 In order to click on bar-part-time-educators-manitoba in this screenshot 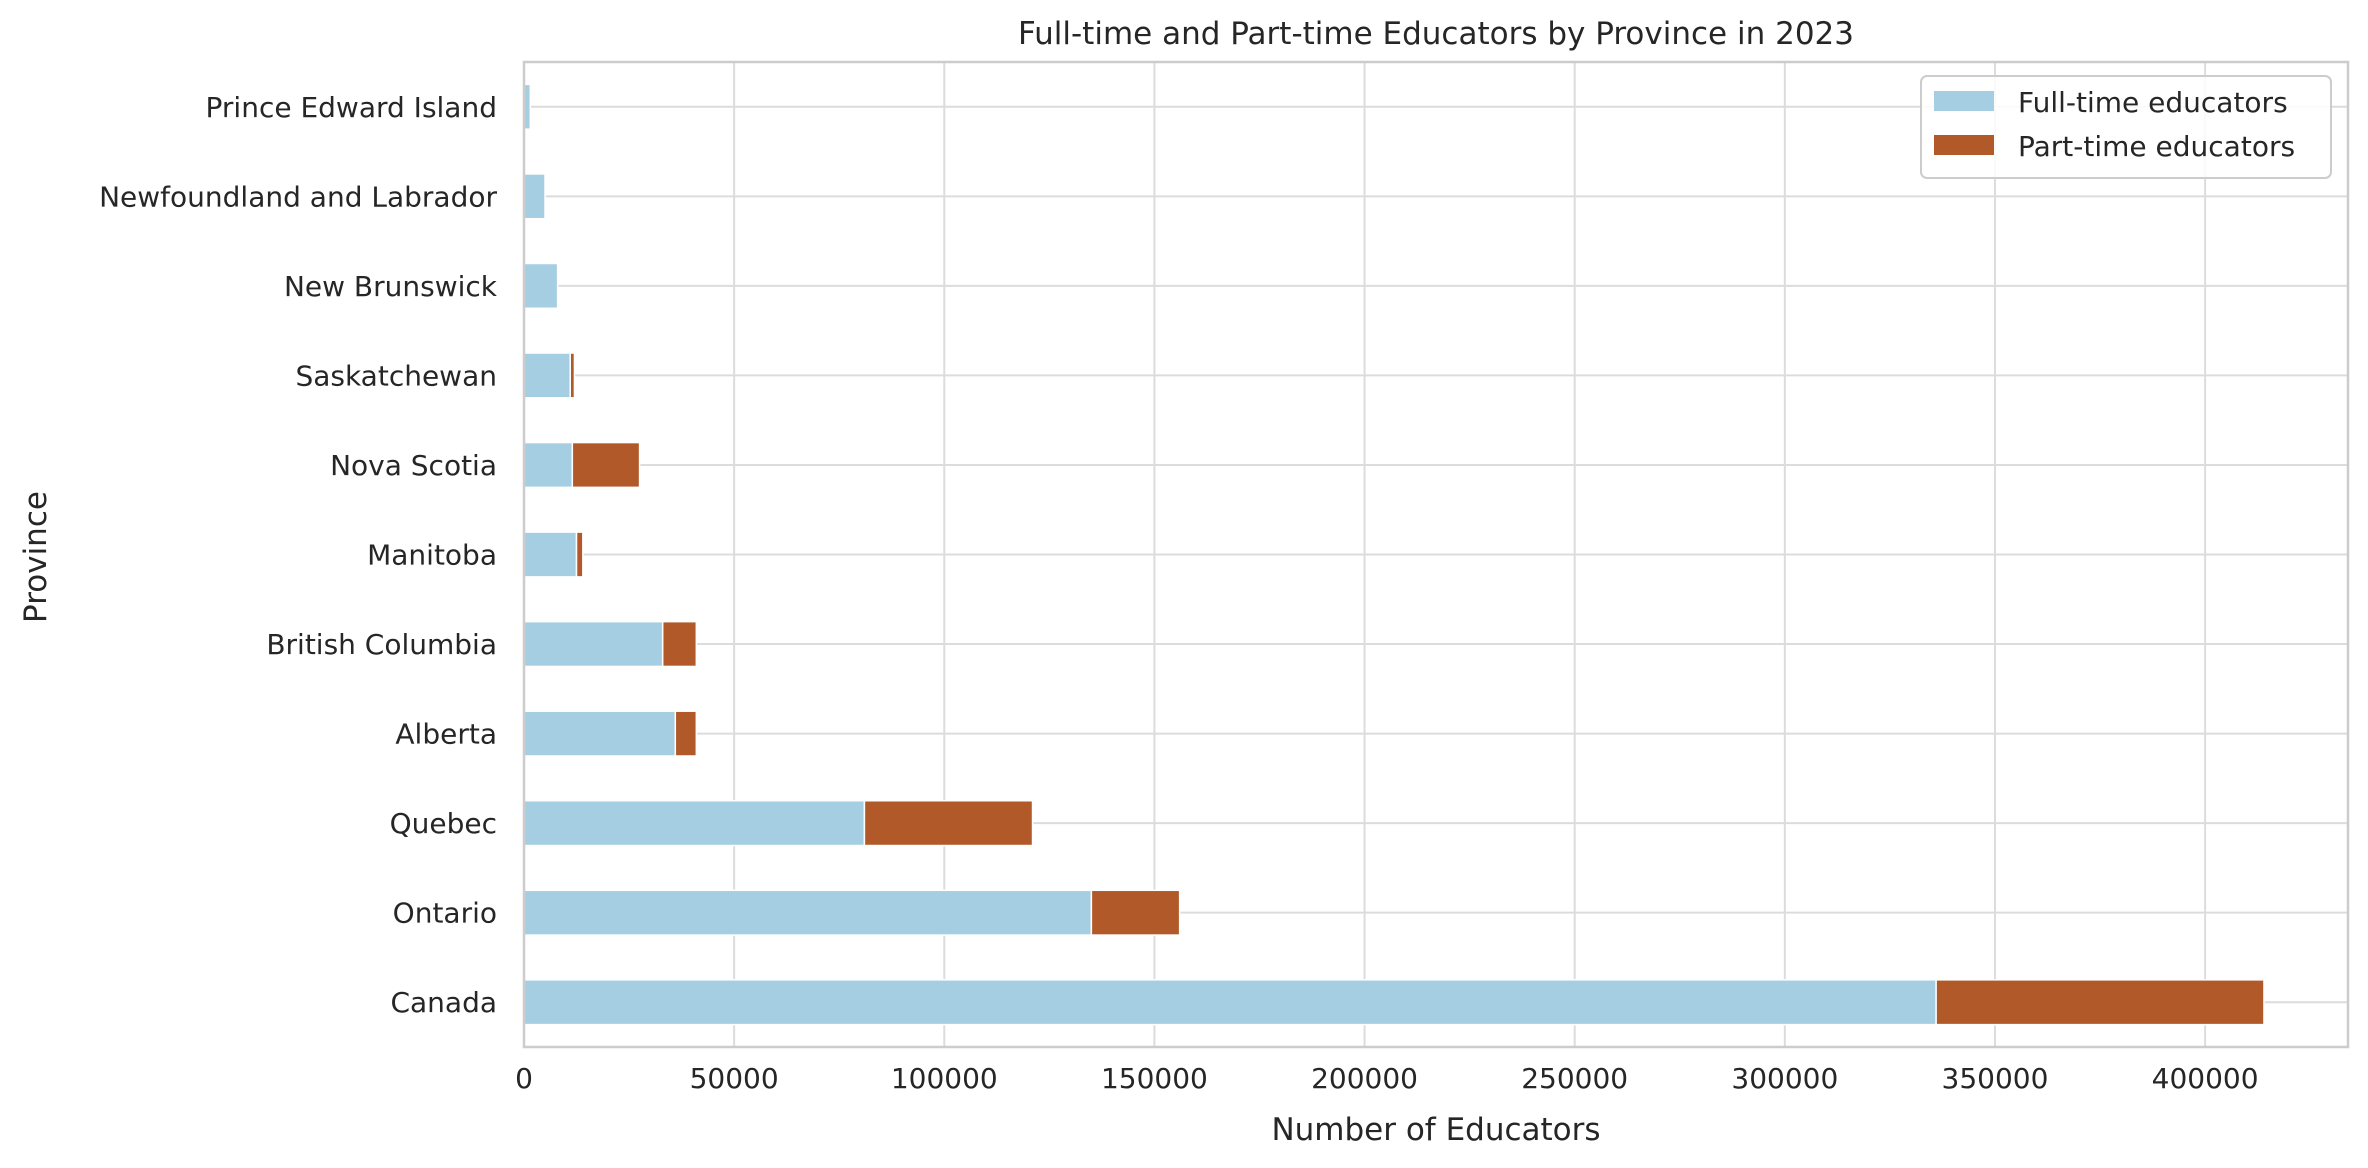, I will do `click(579, 554)`.